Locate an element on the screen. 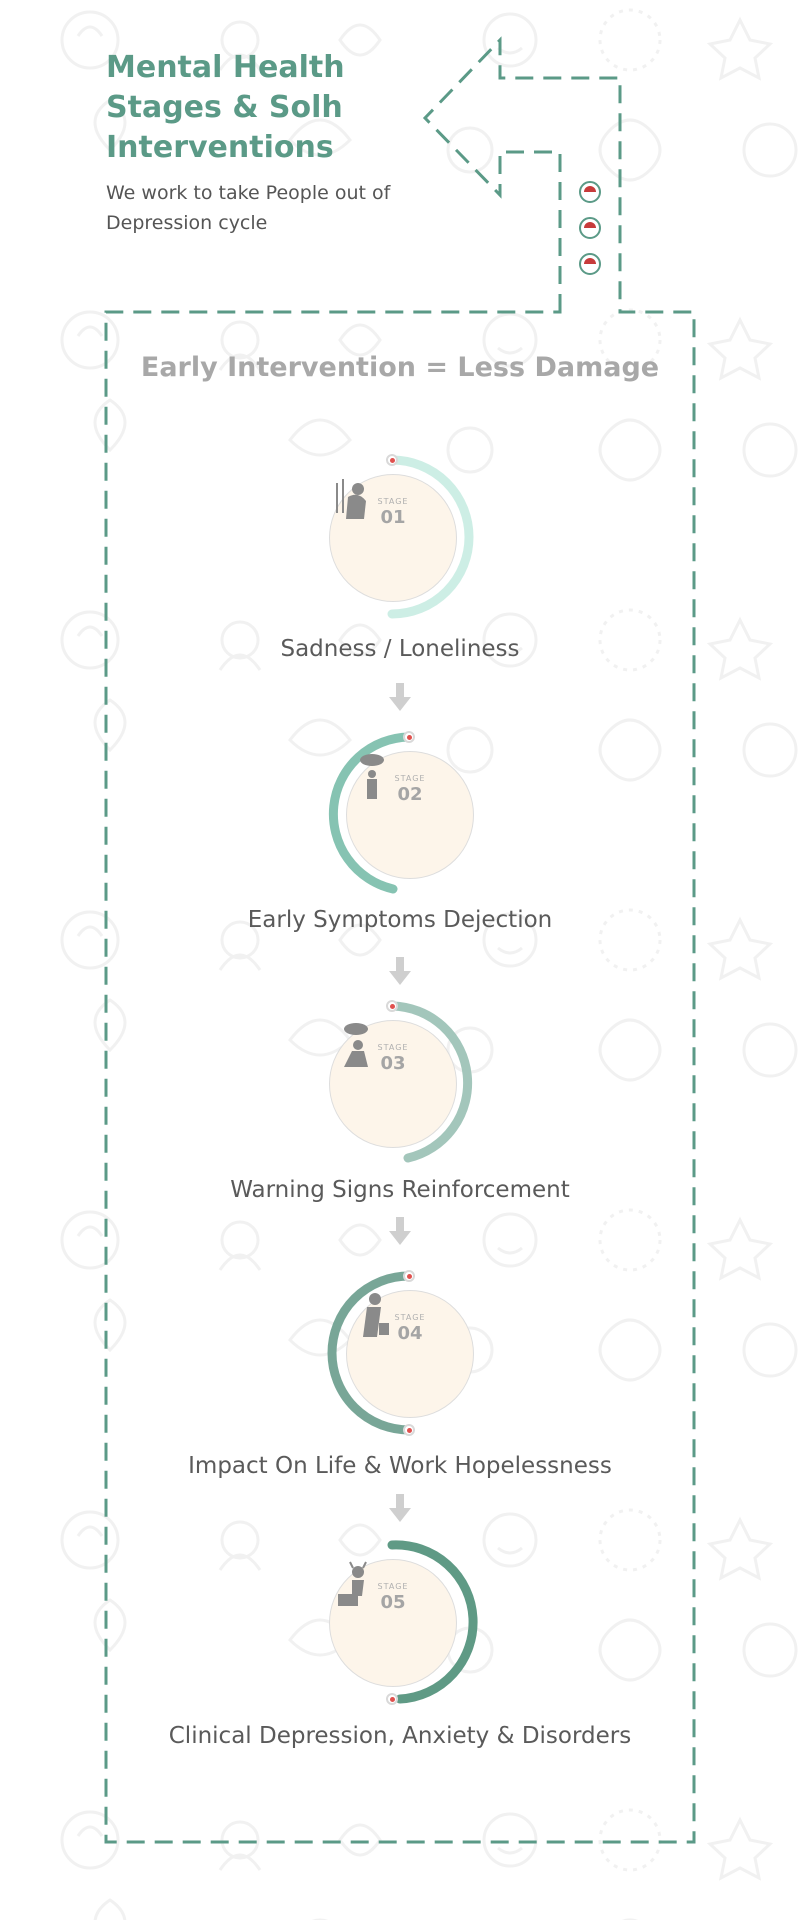  stage-number: 01 is located at coordinates (393, 517).